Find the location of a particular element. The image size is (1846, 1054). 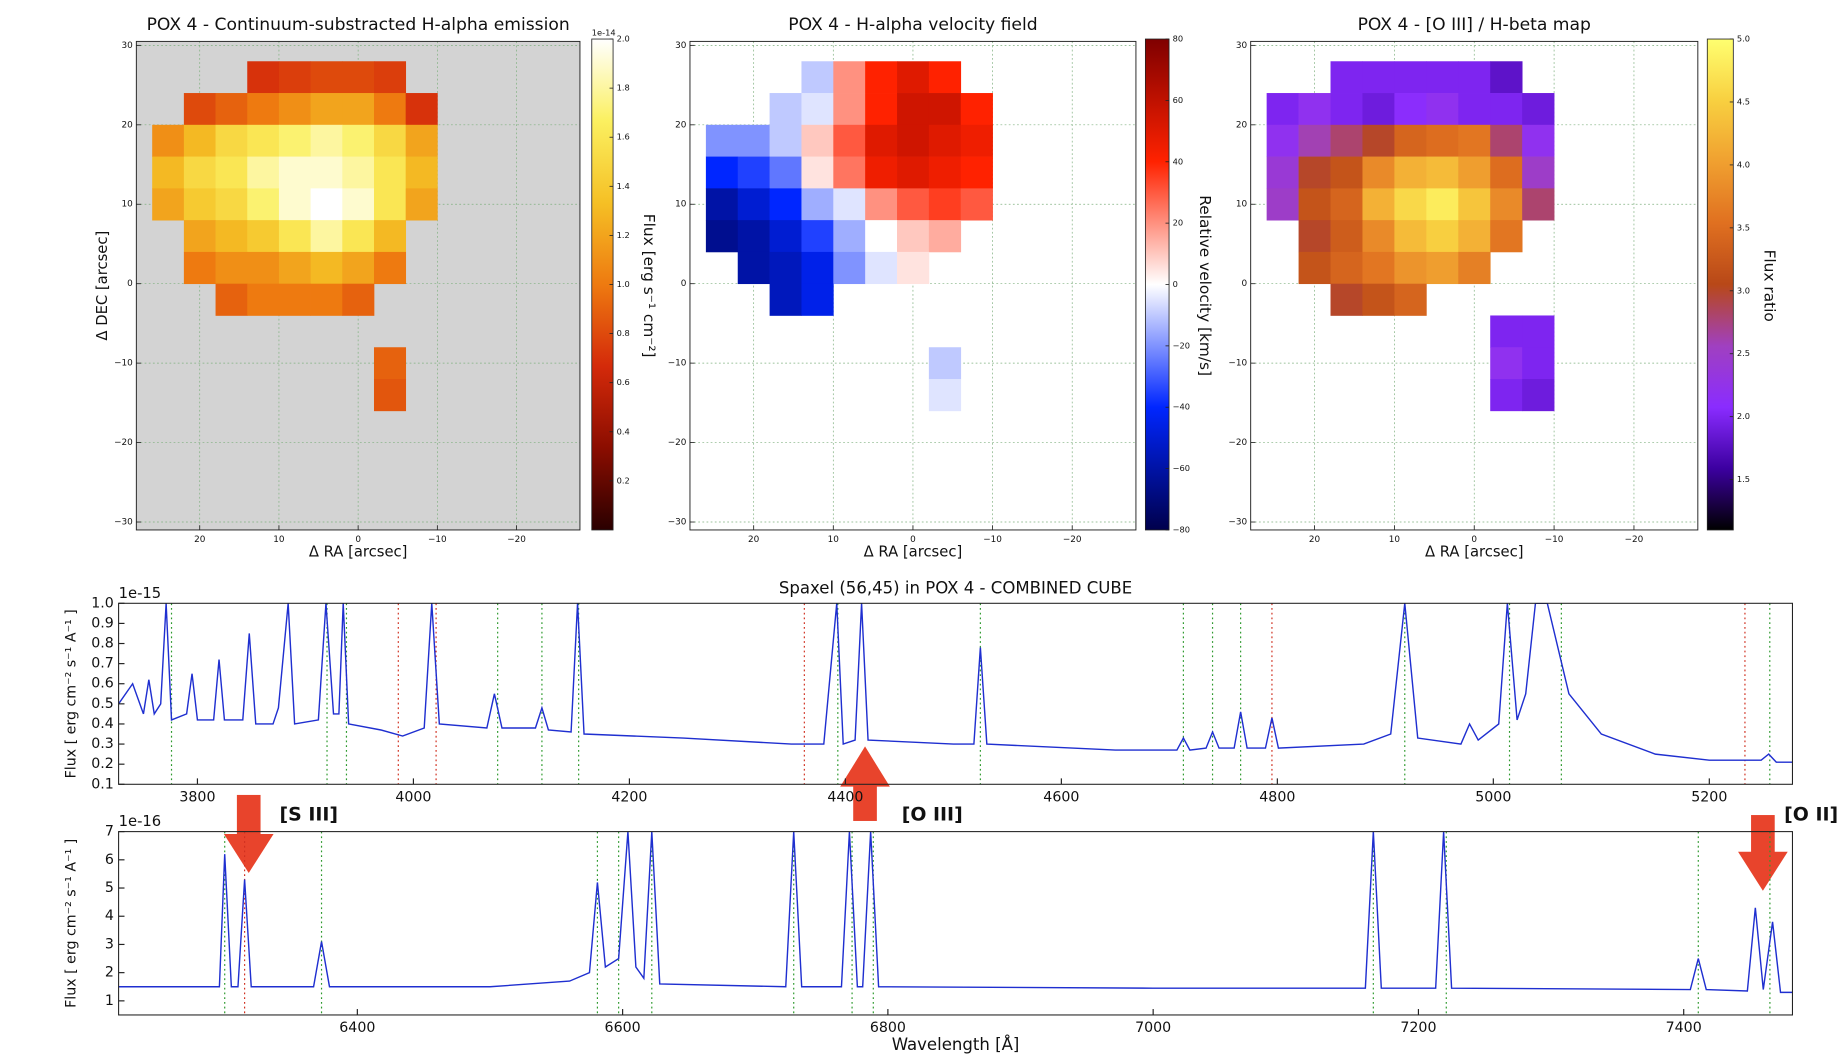

y-tick-label: 4 is located at coordinates (109, 916).